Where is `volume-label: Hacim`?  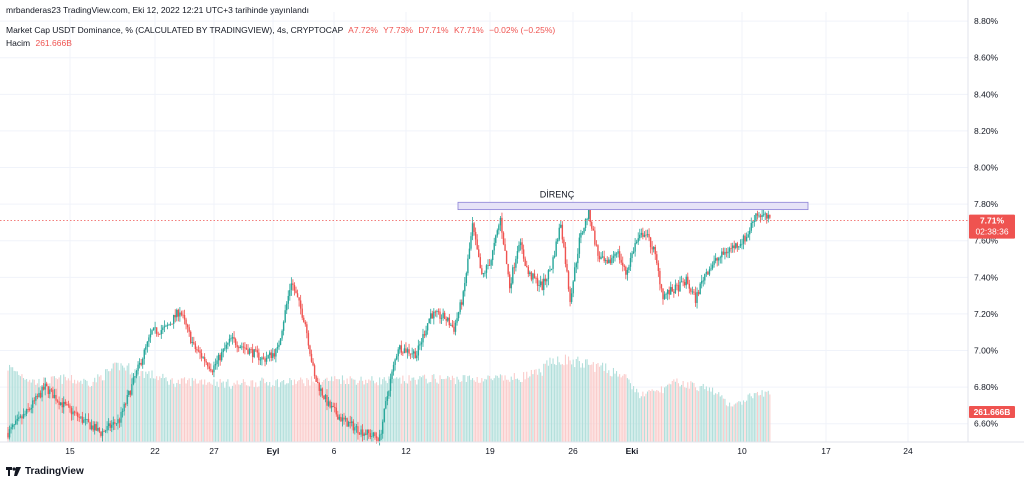
volume-label: Hacim is located at coordinates (18, 43).